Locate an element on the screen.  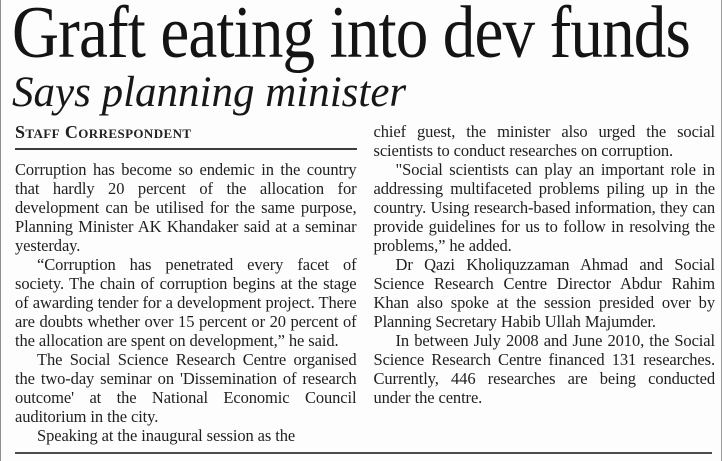
paragraph: Speaking at the inaugural session as the is located at coordinates (166, 435).